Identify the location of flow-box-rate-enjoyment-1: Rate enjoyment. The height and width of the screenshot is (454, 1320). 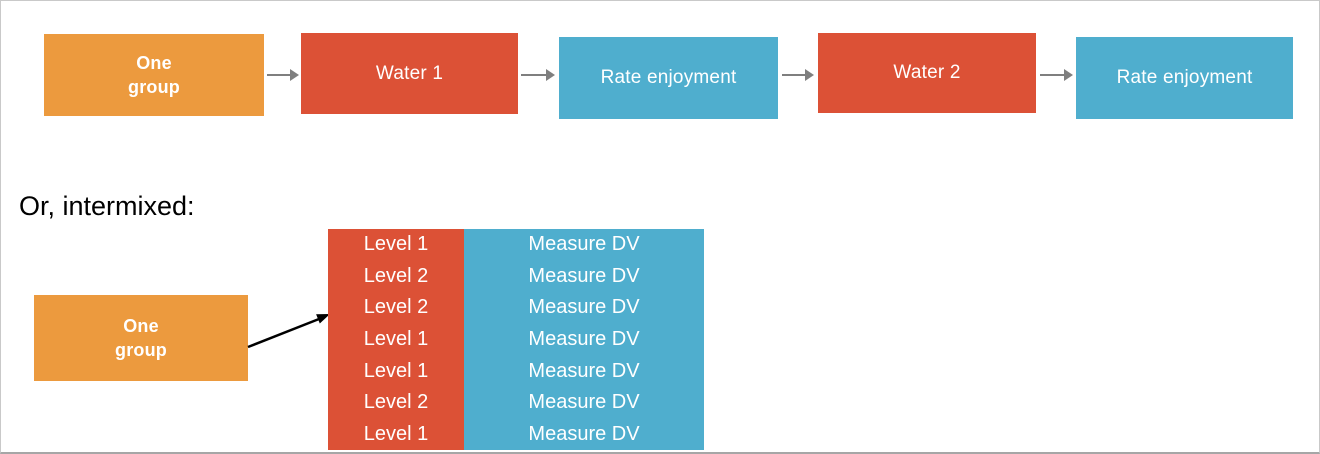
(668, 78).